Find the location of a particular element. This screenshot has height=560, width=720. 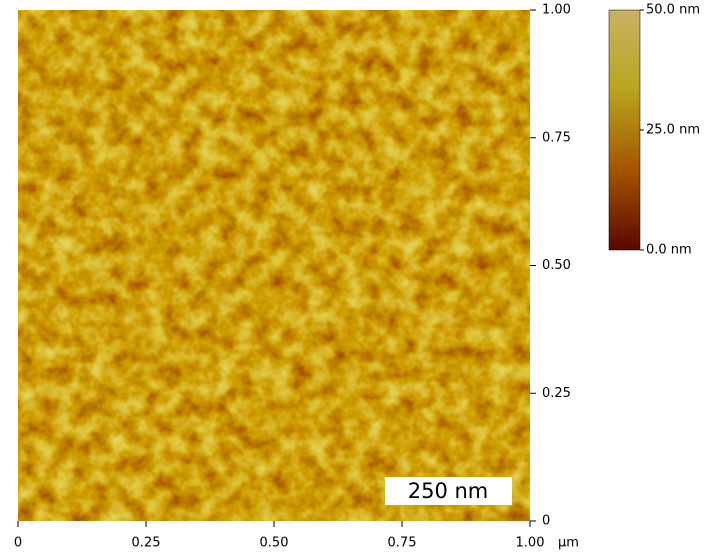

x-tick-label: 1.00 is located at coordinates (530, 543).